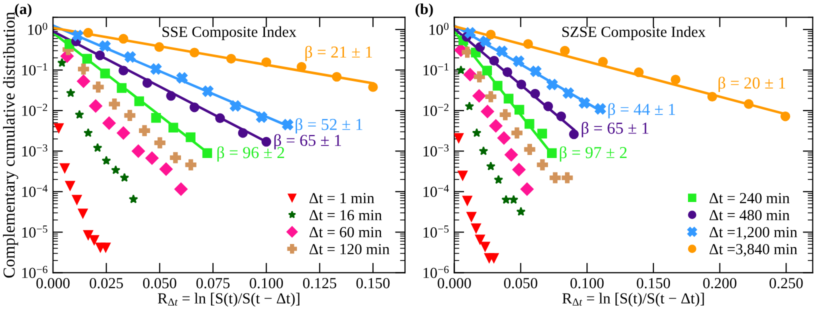 This screenshot has height=312, width=830. I want to click on annotation: β = 21 ± 1, so click(338, 54).